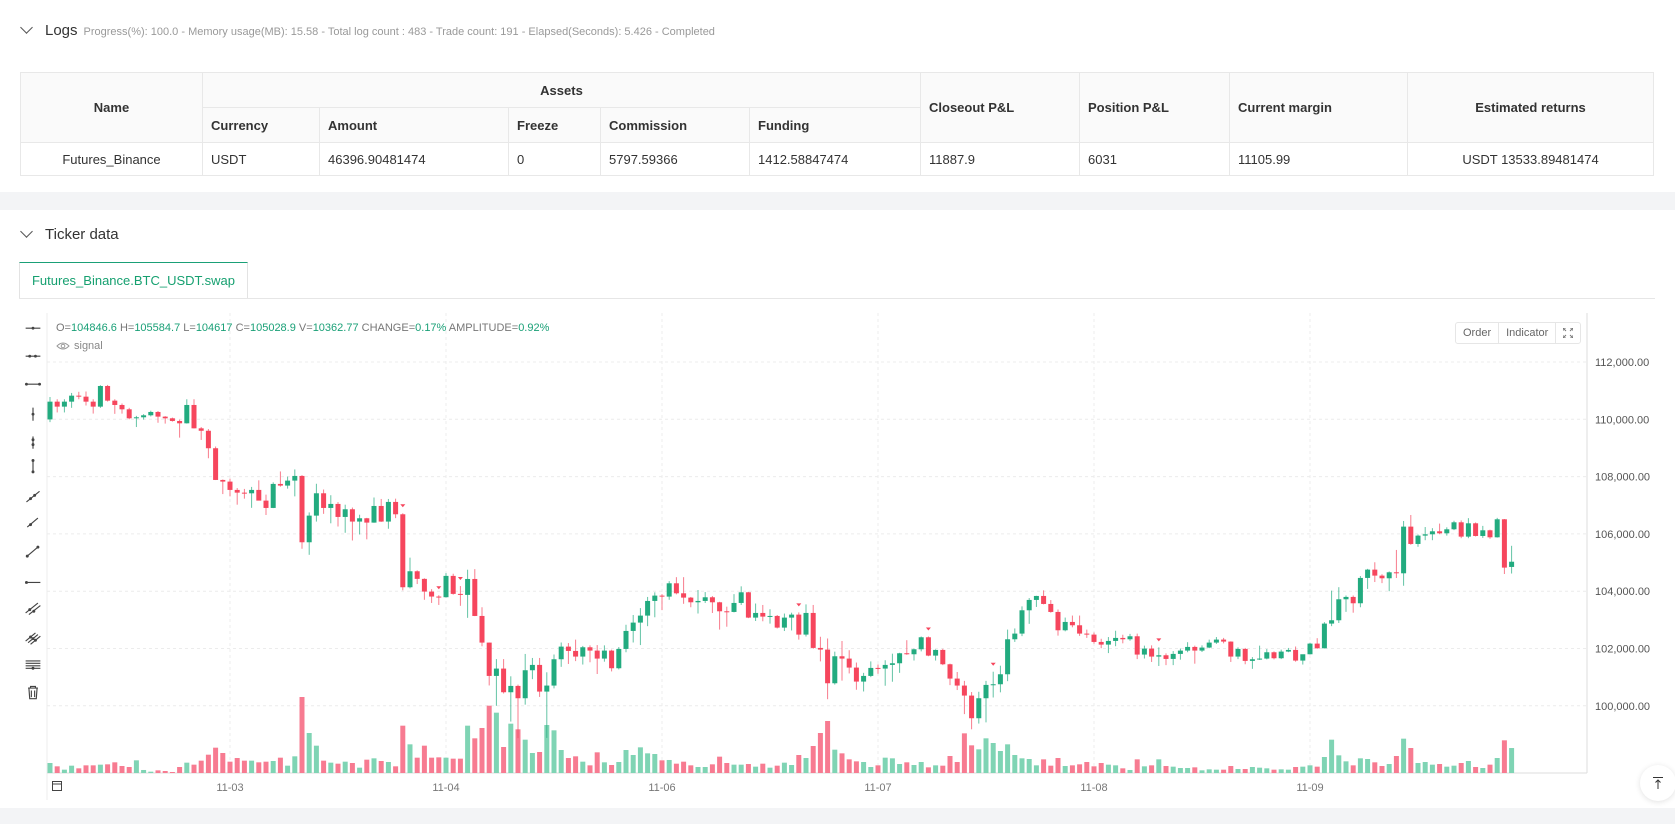 This screenshot has height=824, width=1675. Describe the element at coordinates (1657, 783) in the screenshot. I see `scroll-to-top-button` at that location.